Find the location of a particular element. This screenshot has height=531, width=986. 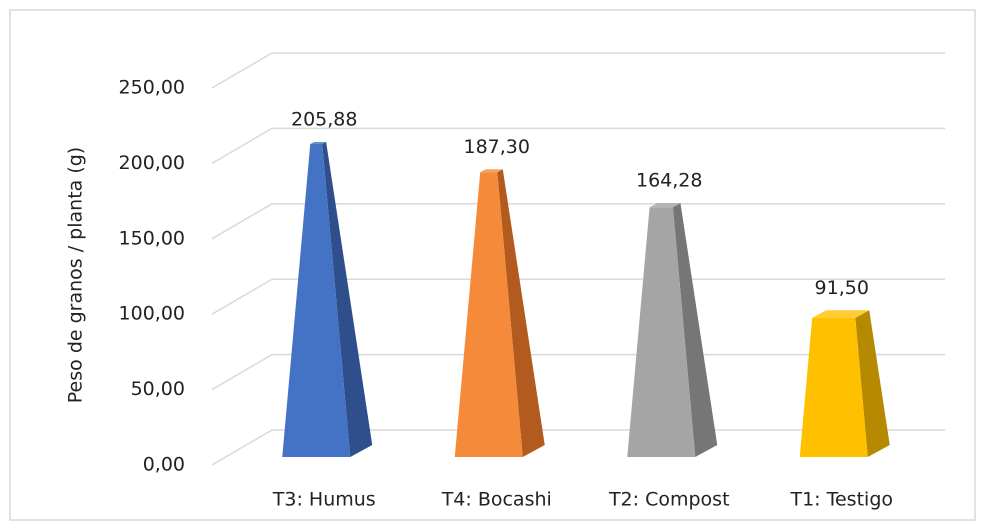

y-tick-label: 50,00 is located at coordinates (158, 389).